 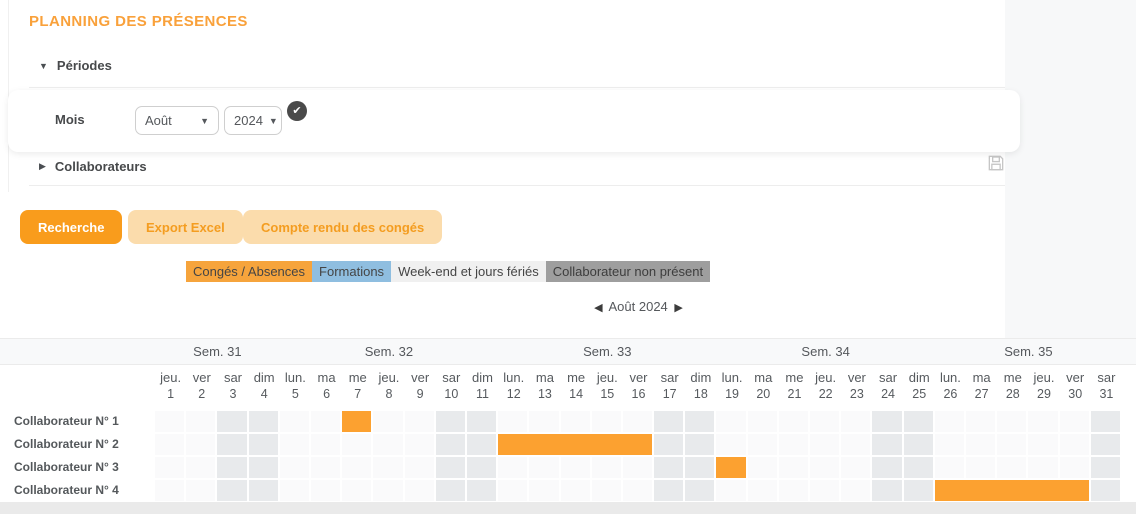 What do you see at coordinates (996, 163) in the screenshot?
I see `save-icon` at bounding box center [996, 163].